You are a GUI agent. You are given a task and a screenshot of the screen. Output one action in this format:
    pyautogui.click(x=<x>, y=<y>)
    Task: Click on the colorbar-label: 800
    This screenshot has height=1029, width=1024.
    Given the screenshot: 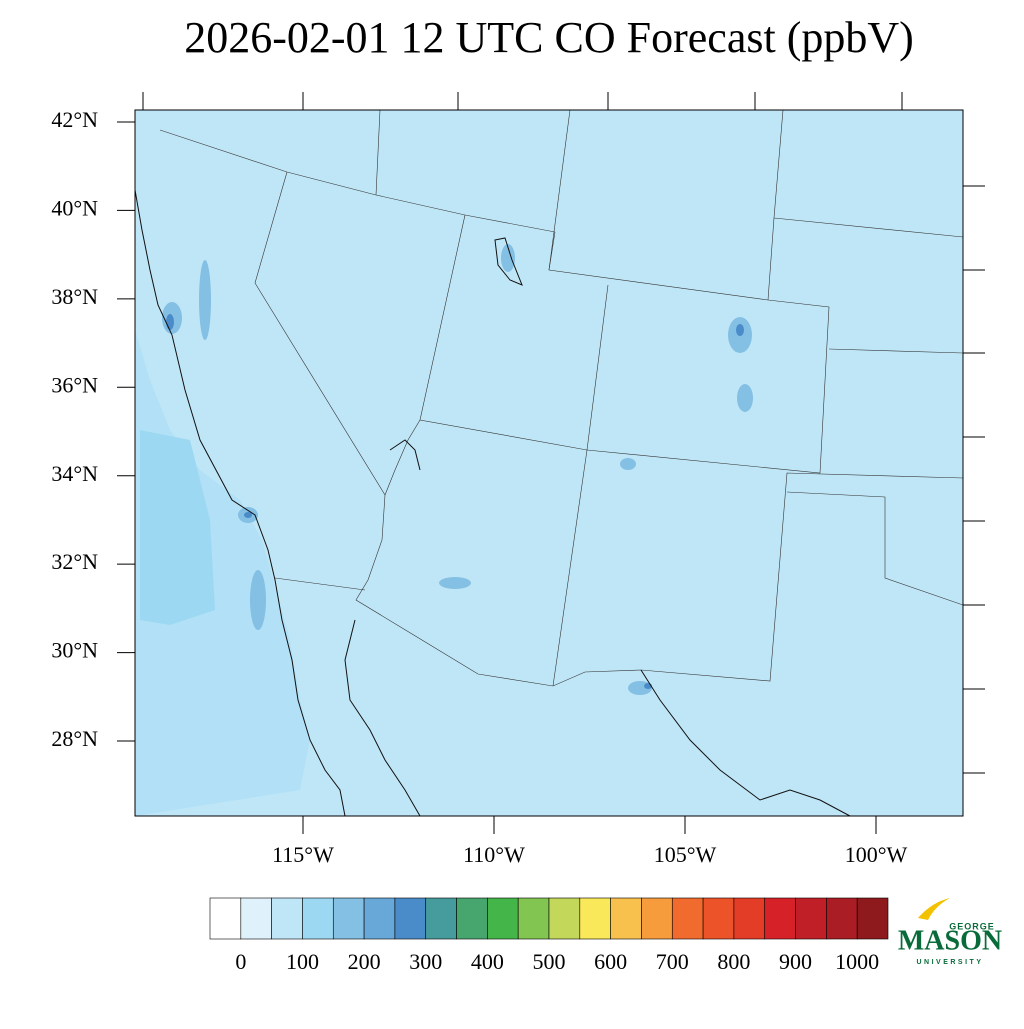 What is the action you would take?
    pyautogui.click(x=733, y=961)
    